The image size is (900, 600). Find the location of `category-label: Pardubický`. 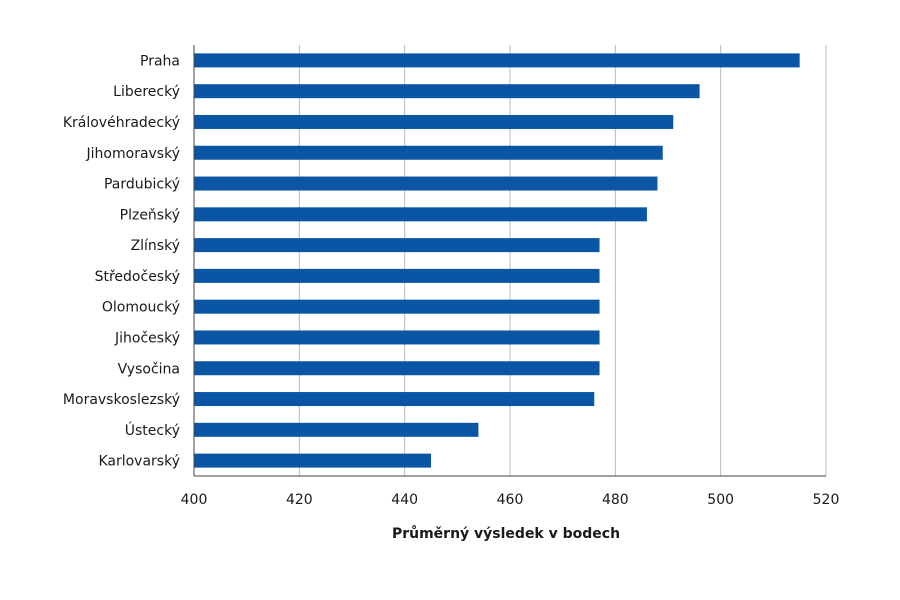

category-label: Pardubický is located at coordinates (142, 185).